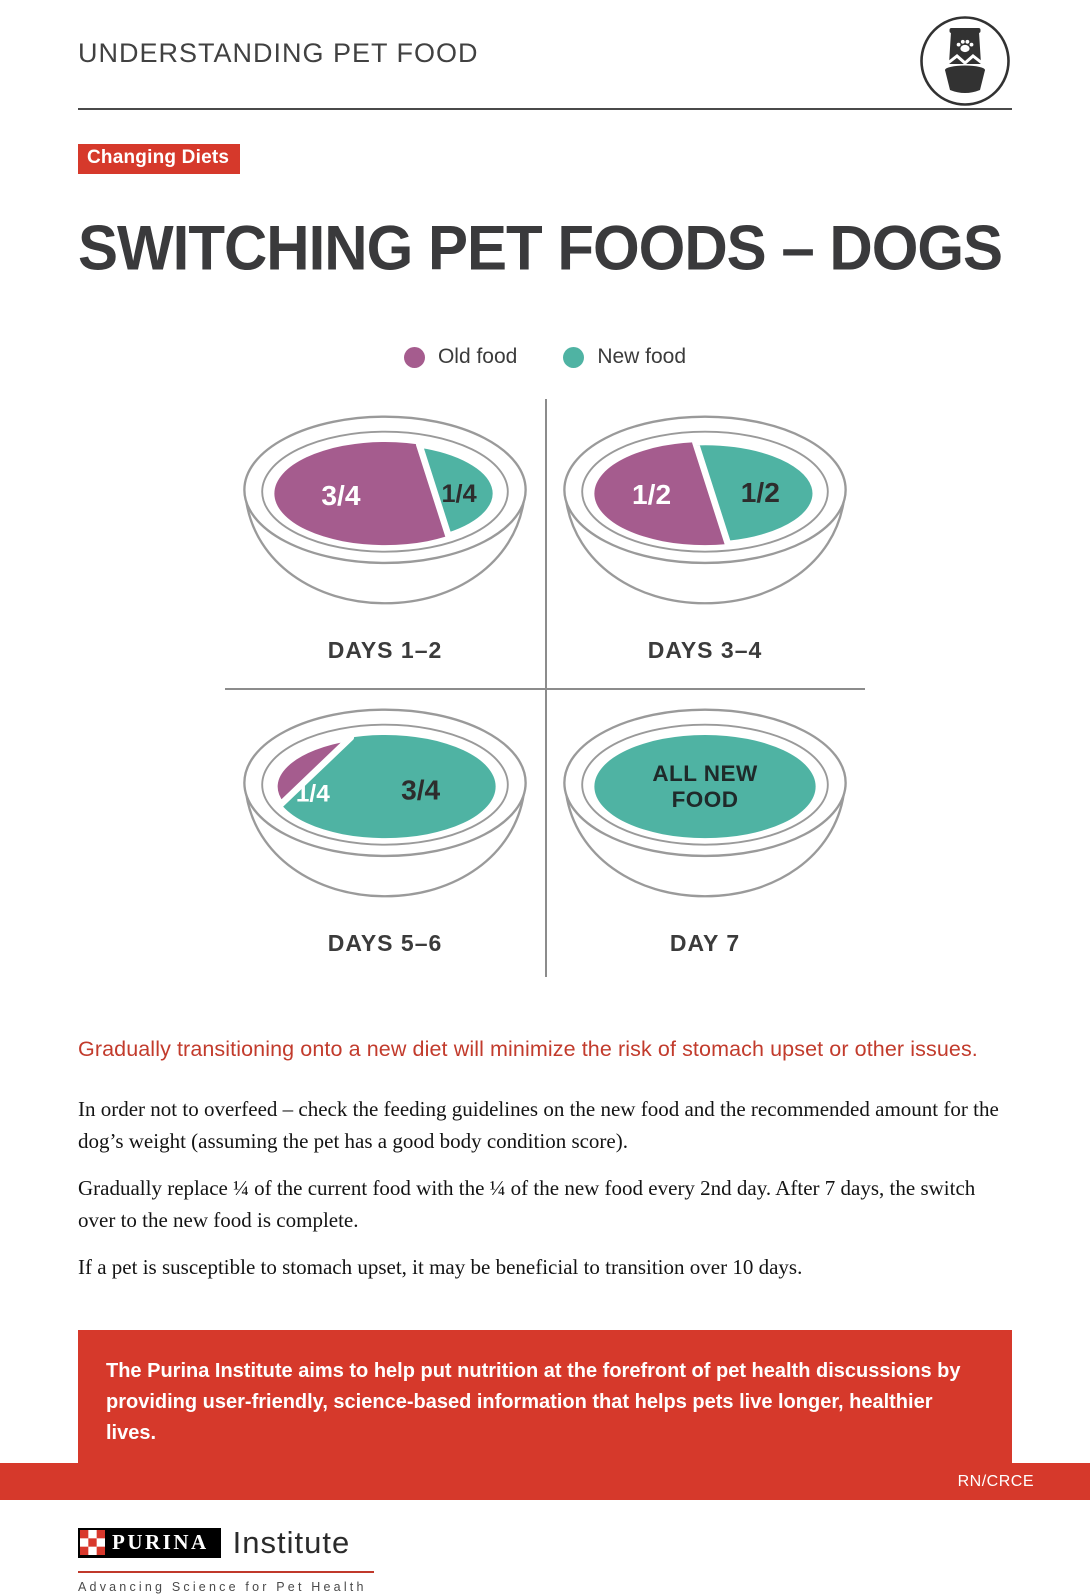 The image size is (1090, 1594). I want to click on logo-row: PURINA Institute, so click(545, 1543).